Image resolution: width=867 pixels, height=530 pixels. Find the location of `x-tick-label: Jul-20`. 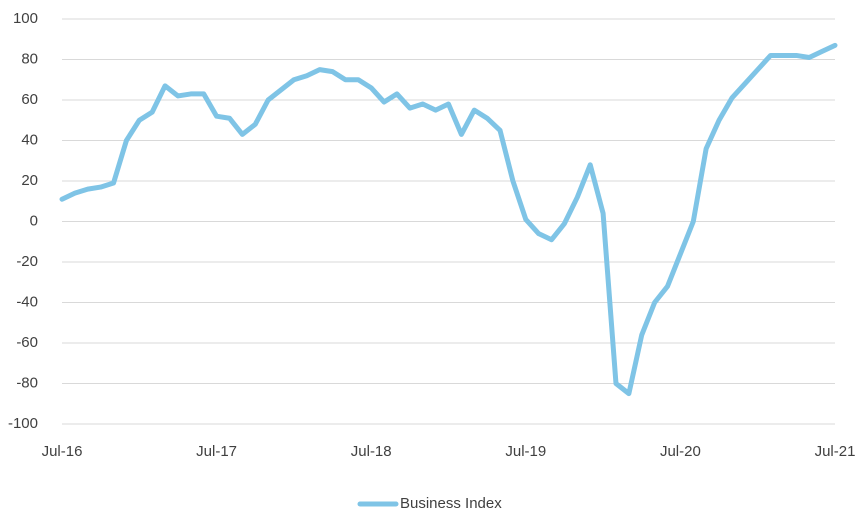

x-tick-label: Jul-20 is located at coordinates (680, 451).